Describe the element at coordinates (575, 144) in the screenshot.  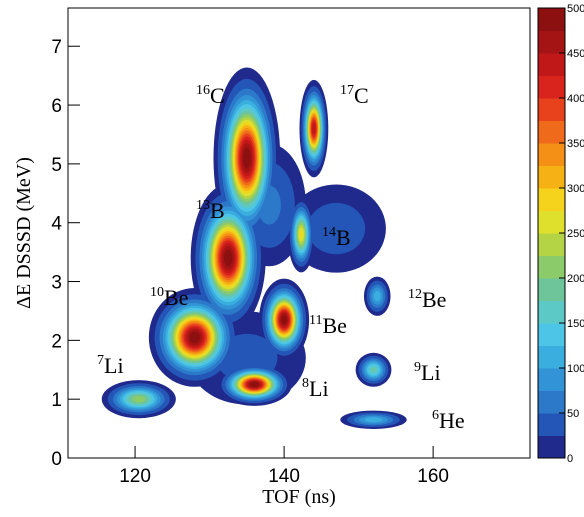
I see `colorbar-tick-label: 350` at that location.